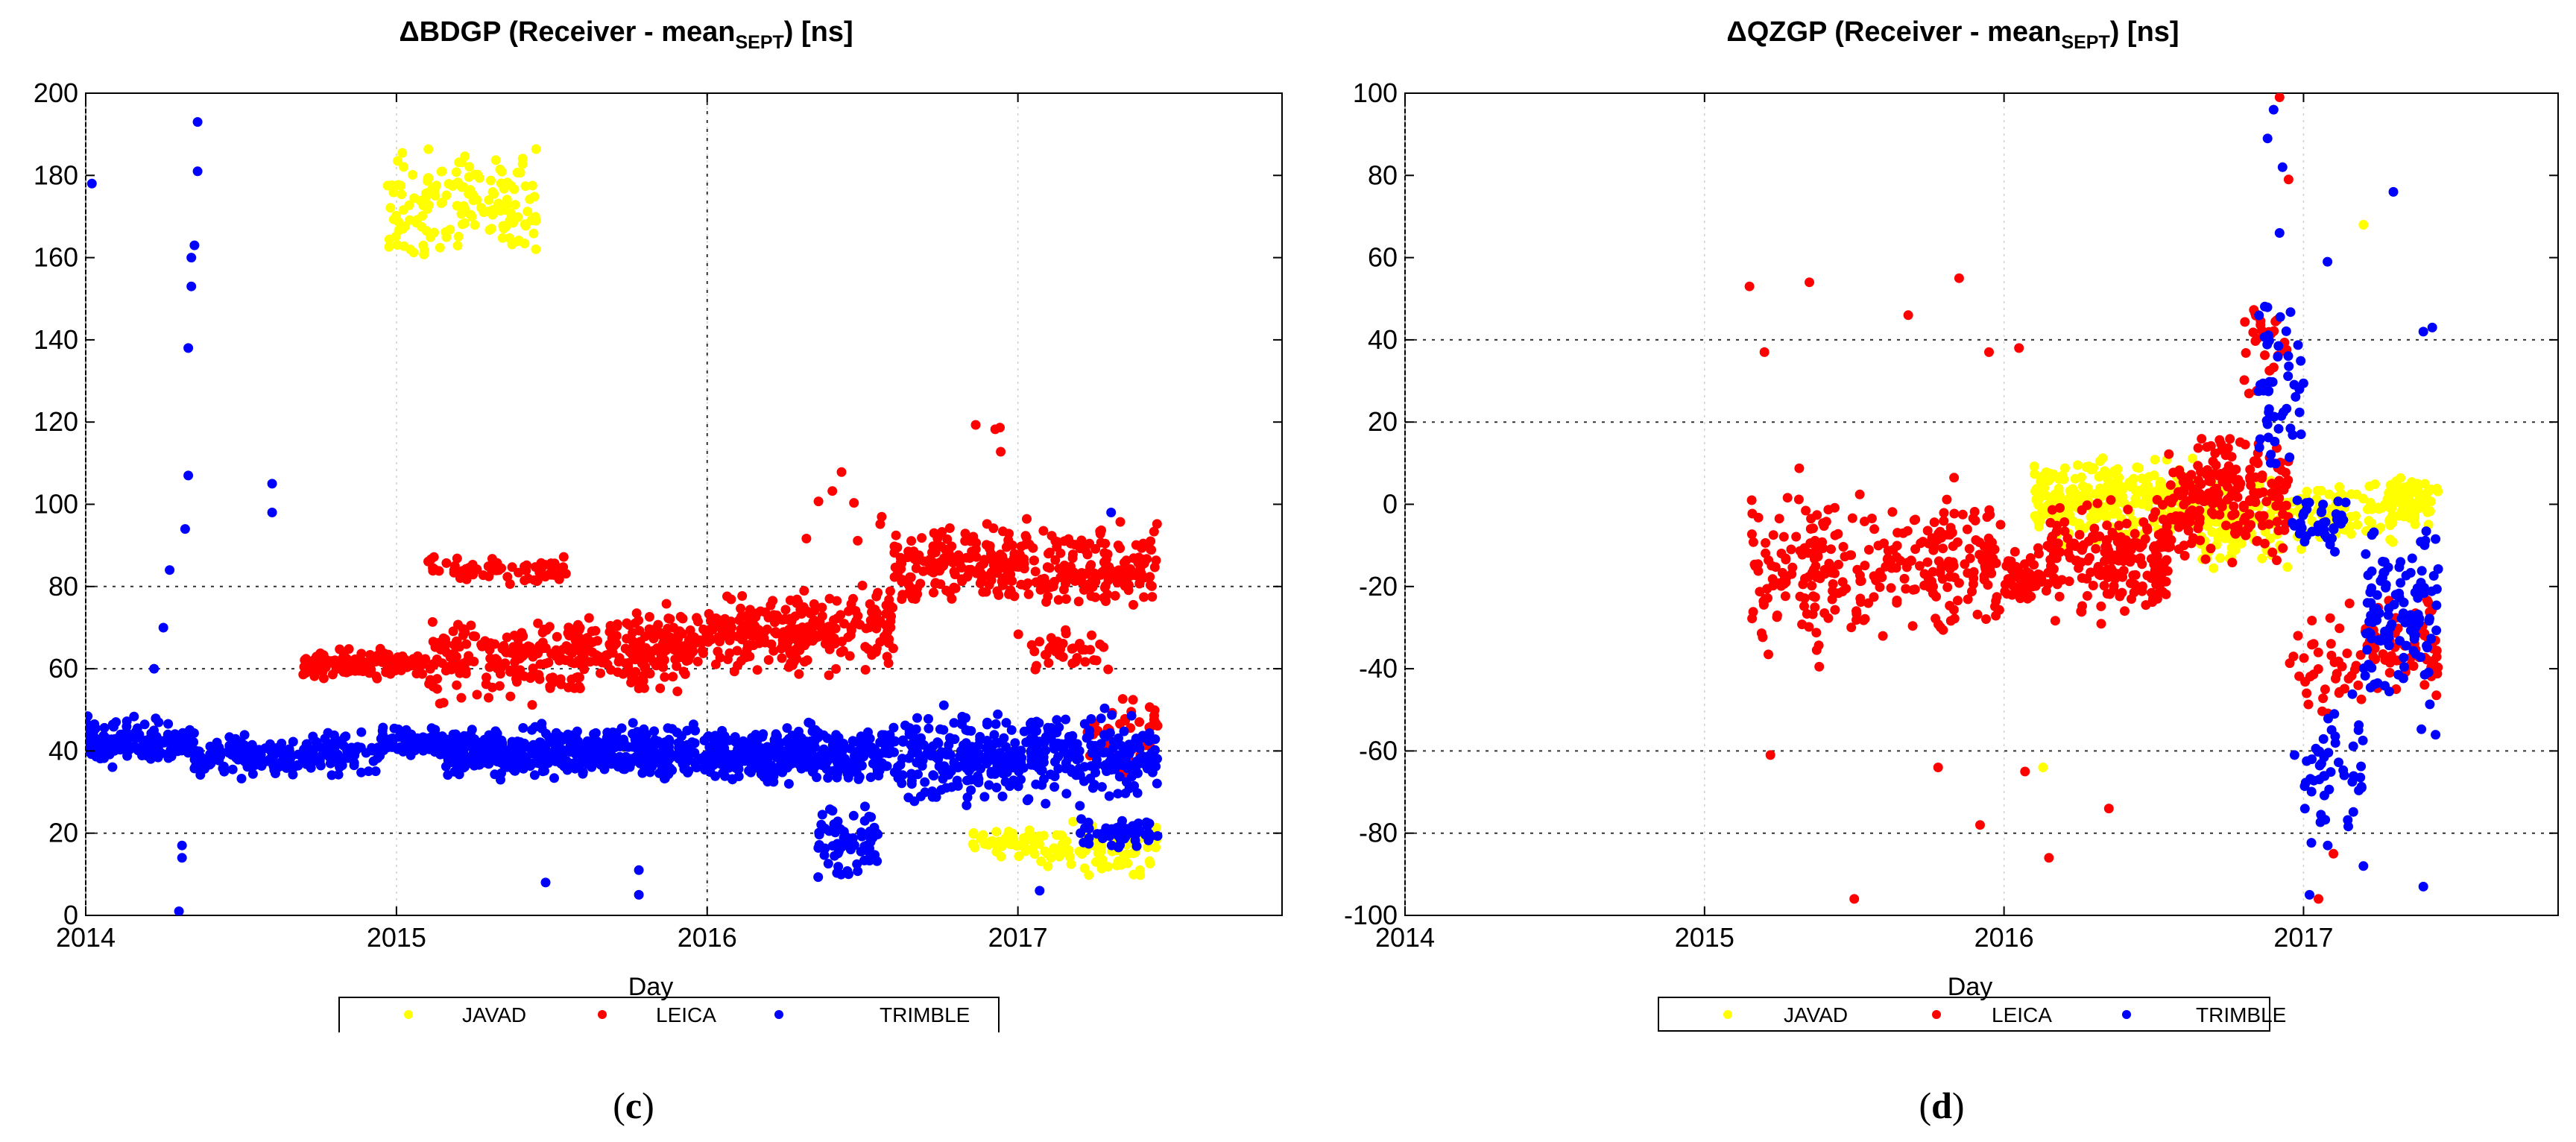 The image size is (2576, 1142). I want to click on chart-c-xtick-label-3: 2017, so click(1018, 938).